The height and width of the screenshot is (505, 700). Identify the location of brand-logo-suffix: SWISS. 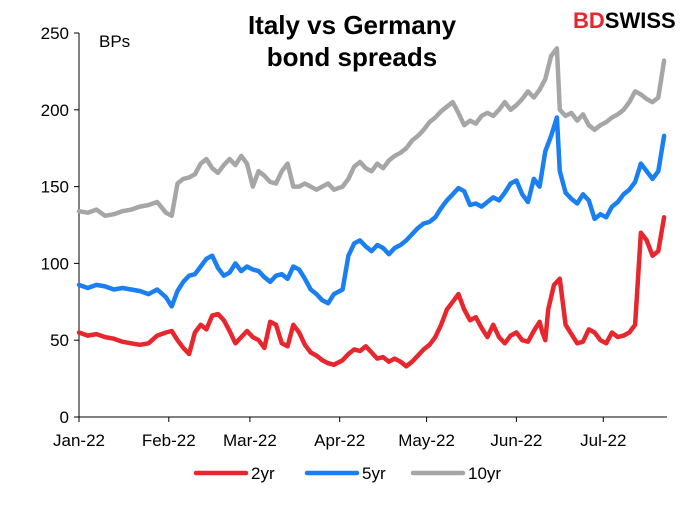
(640, 20).